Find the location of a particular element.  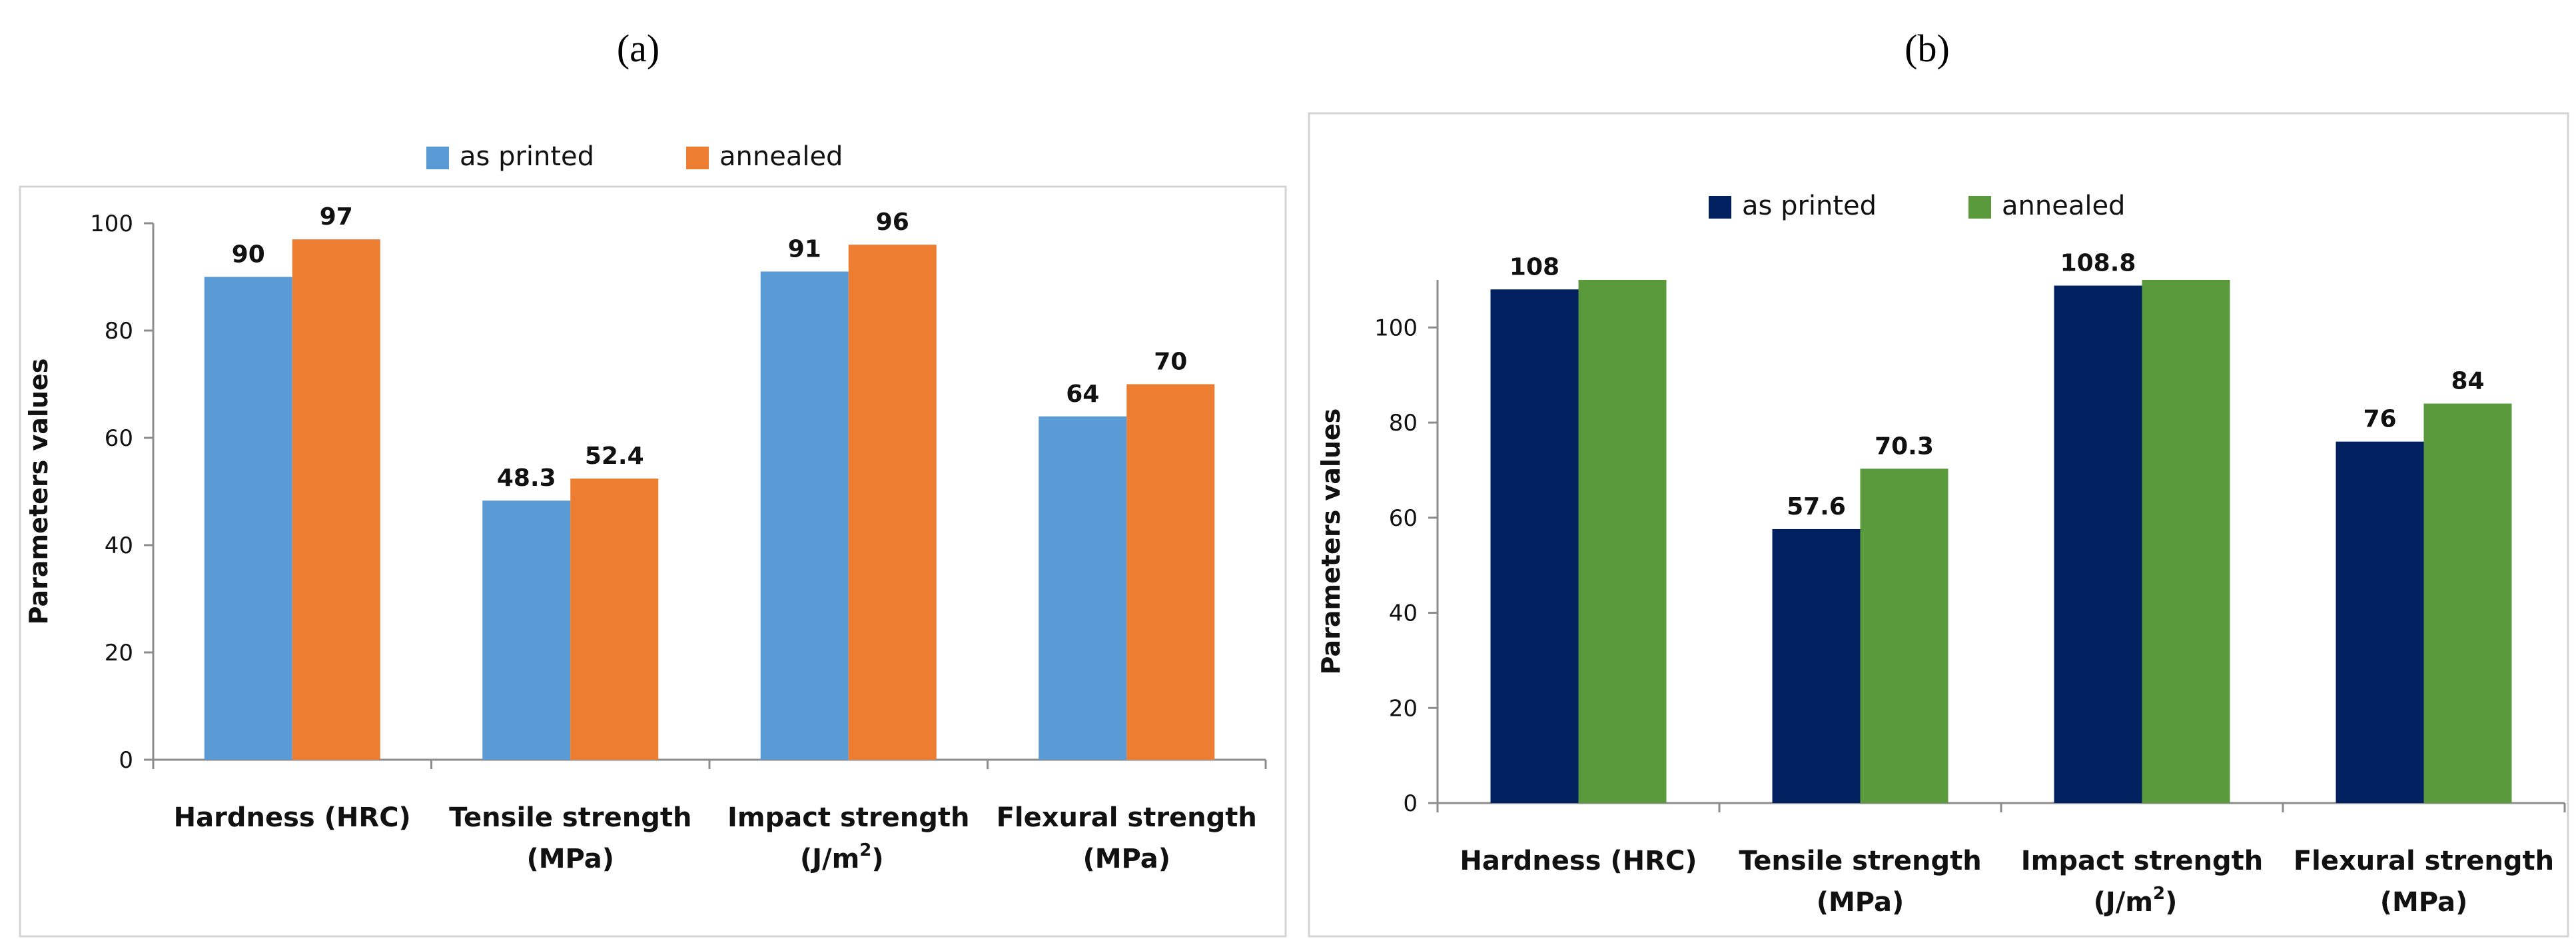

y-tick-label-a: 0 is located at coordinates (126, 761).